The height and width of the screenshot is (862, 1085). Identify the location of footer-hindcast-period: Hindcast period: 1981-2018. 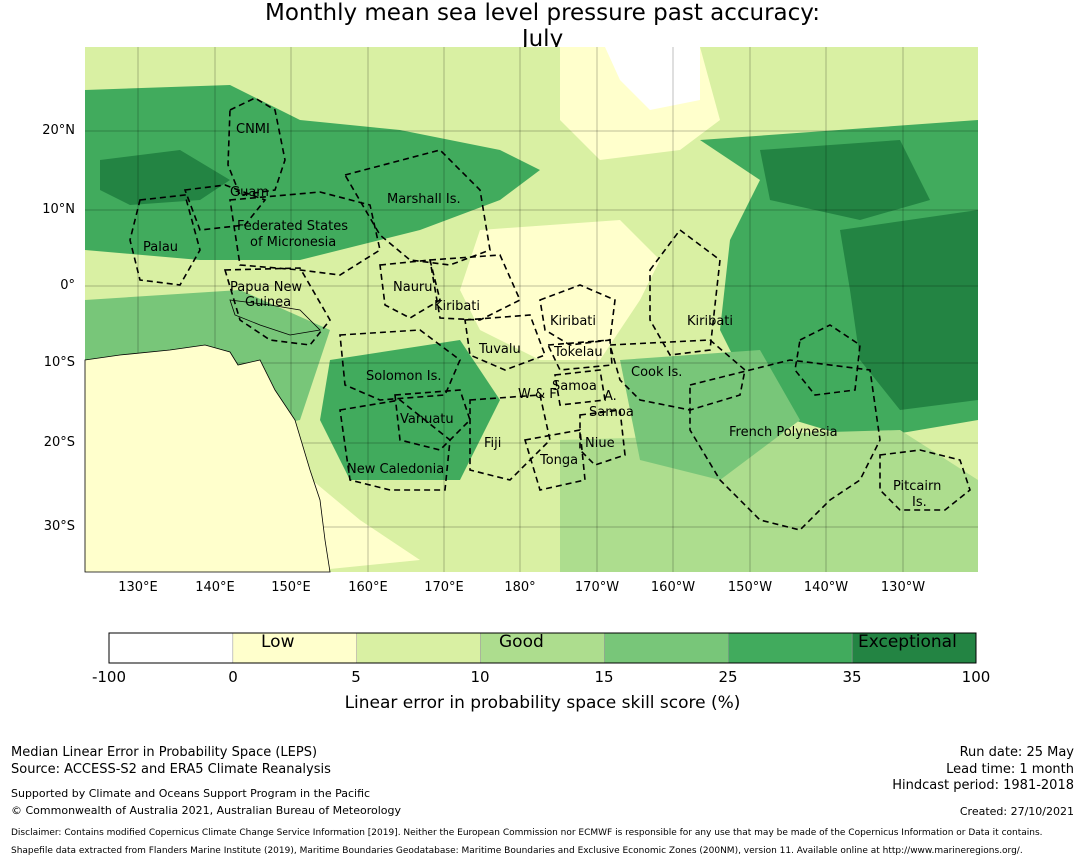
(983, 785).